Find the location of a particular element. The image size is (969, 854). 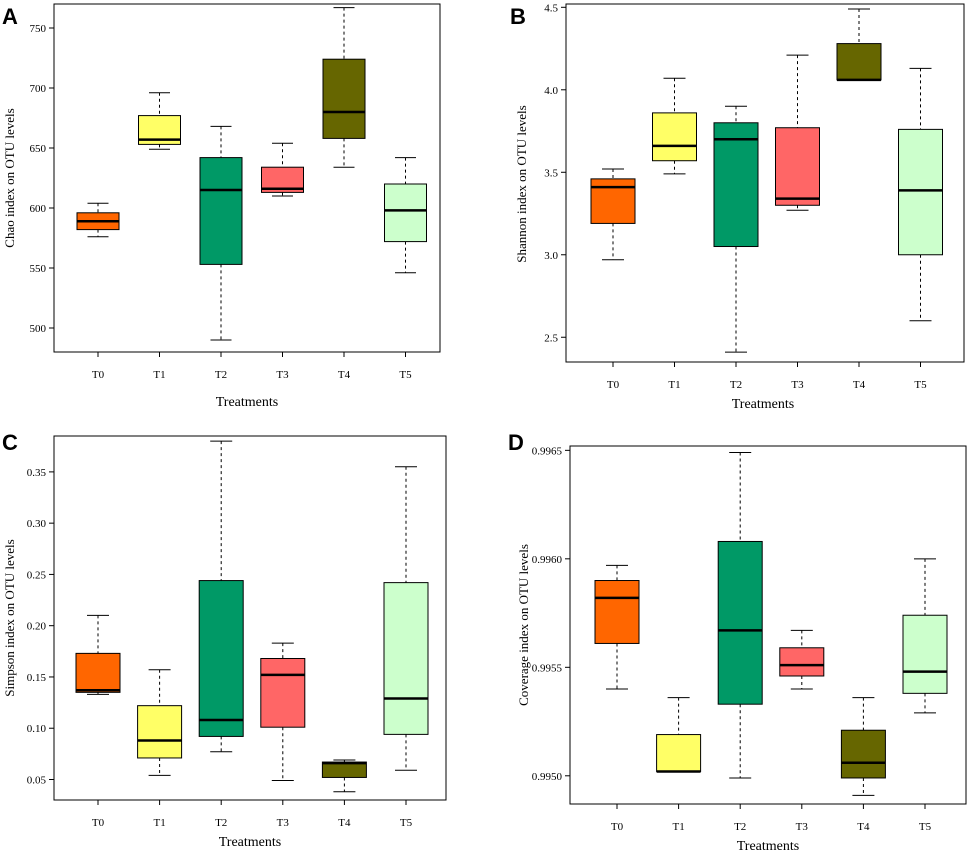

y-tick-label: 600 is located at coordinates (38, 209).